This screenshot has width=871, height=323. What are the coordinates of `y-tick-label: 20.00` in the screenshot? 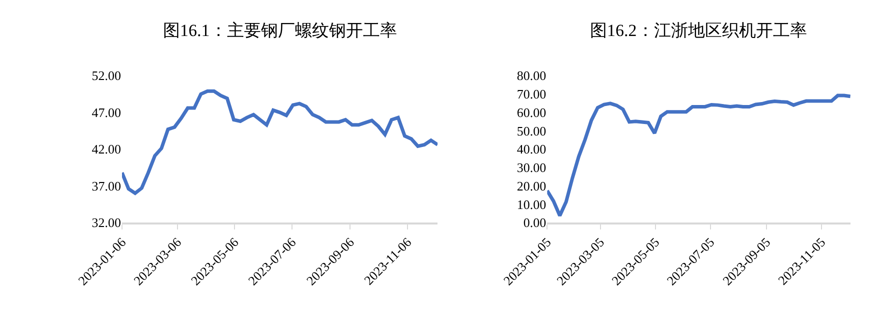 It's located at (531, 186).